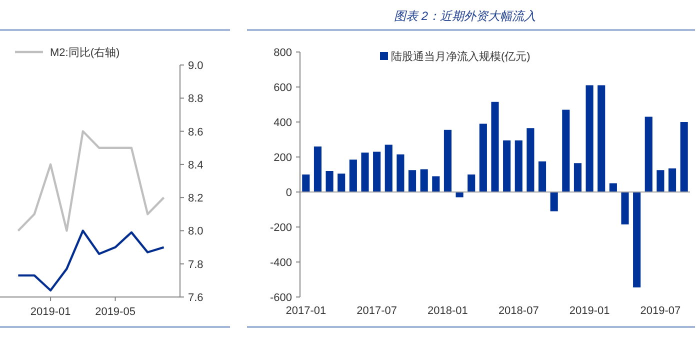 The image size is (700, 350). I want to click on x-tick-label: 2017-01, so click(306, 311).